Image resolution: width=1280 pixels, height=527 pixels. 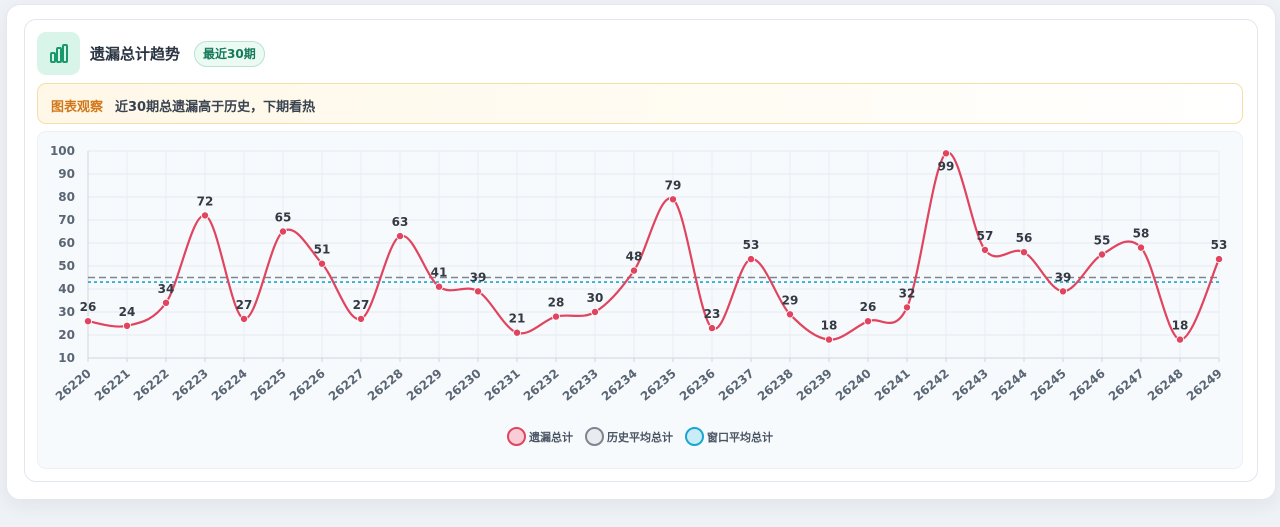 What do you see at coordinates (385, 385) in the screenshot?
I see `x-tick-label: 26228` at bounding box center [385, 385].